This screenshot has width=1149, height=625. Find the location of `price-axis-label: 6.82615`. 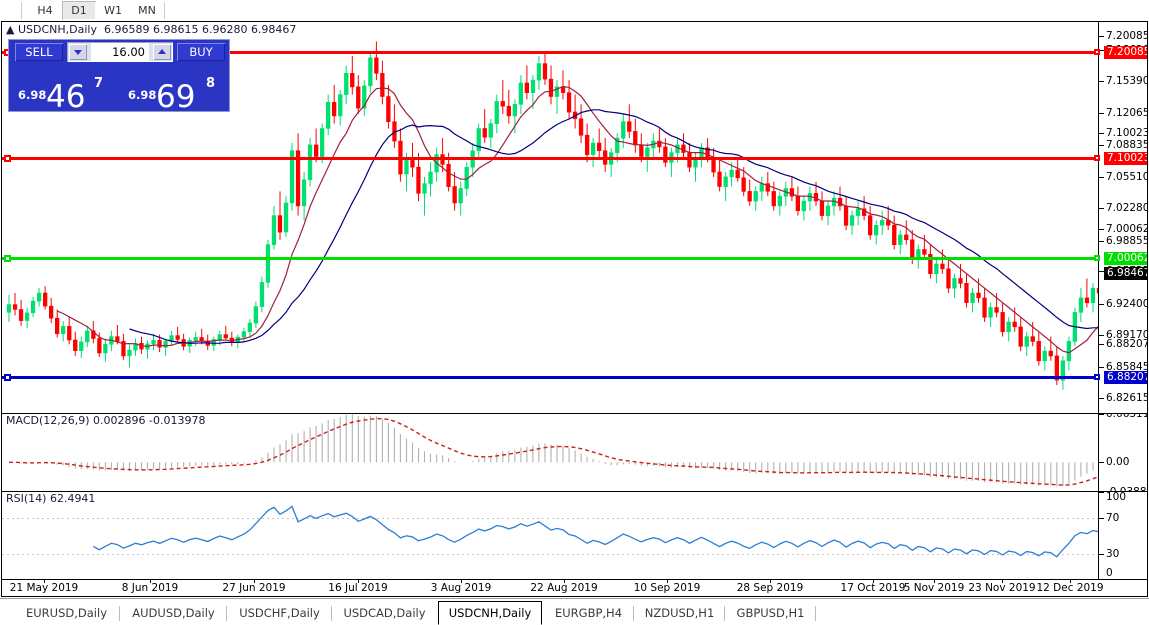

price-axis-label: 6.82615 is located at coordinates (1126, 398).